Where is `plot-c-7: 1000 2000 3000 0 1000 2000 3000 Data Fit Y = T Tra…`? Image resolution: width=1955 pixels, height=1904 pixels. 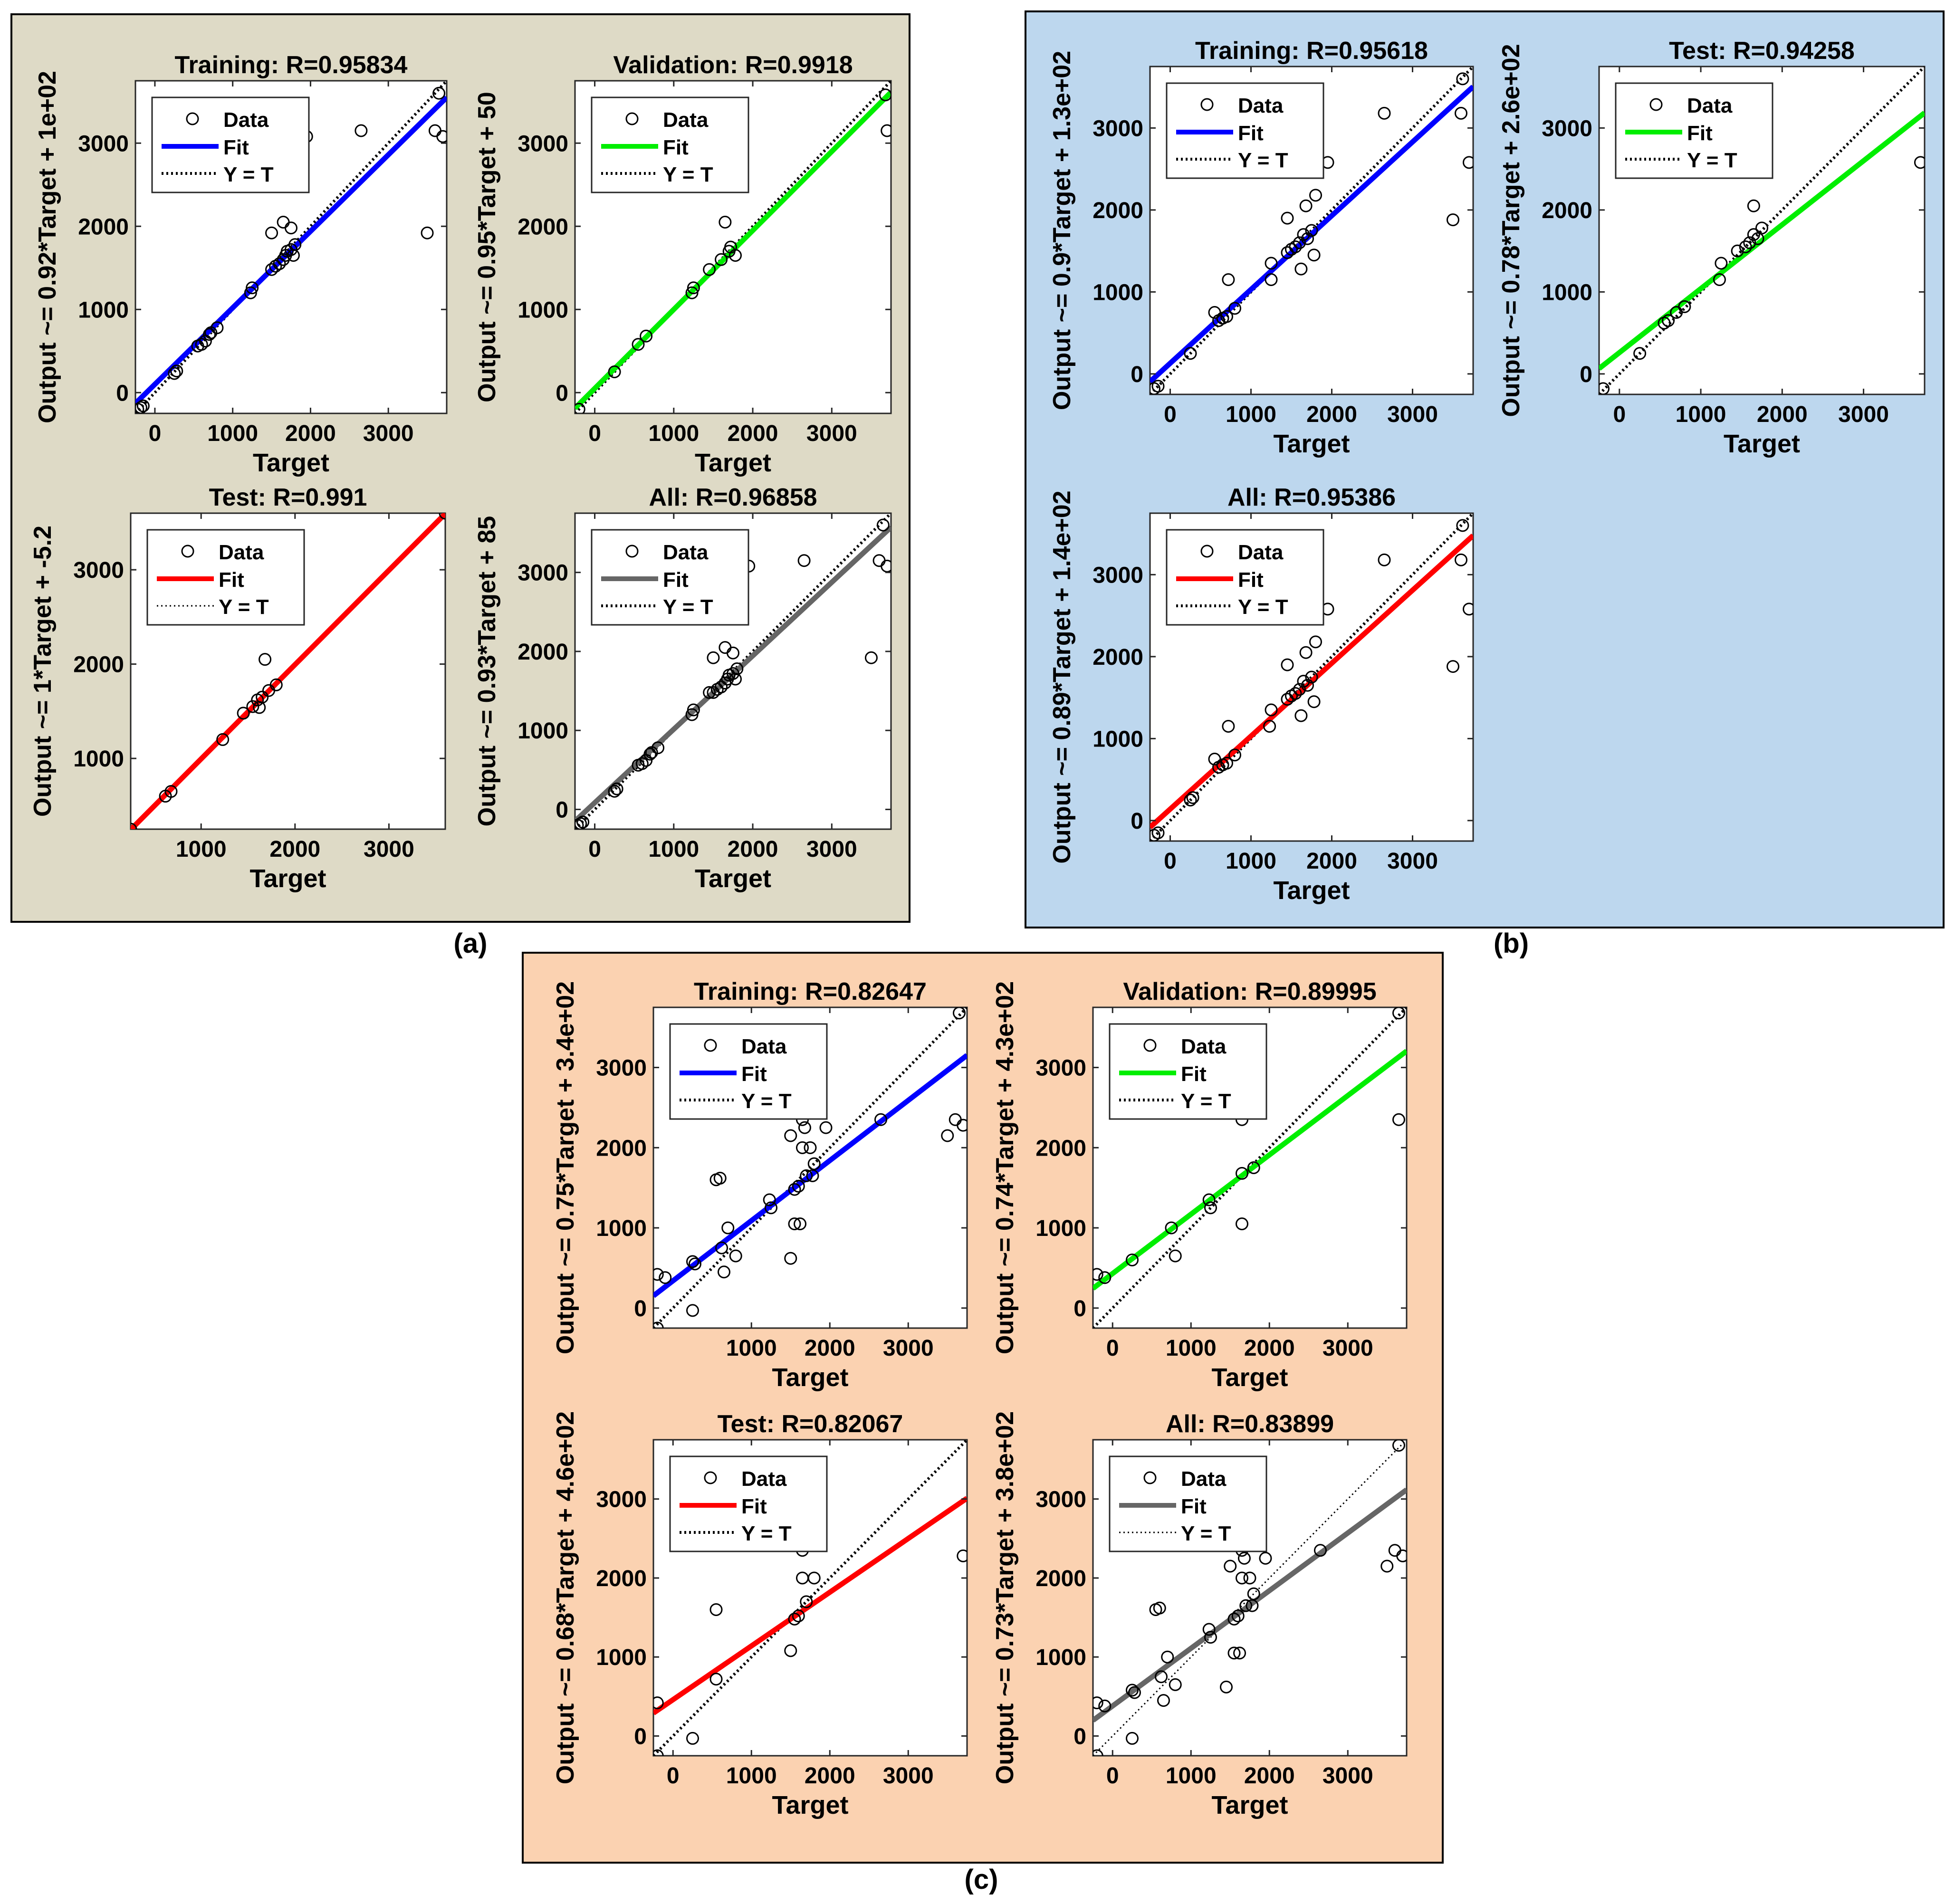 plot-c-7: 1000 2000 3000 0 1000 2000 3000 Data Fit Y = T Tra… is located at coordinates (760, 1185).